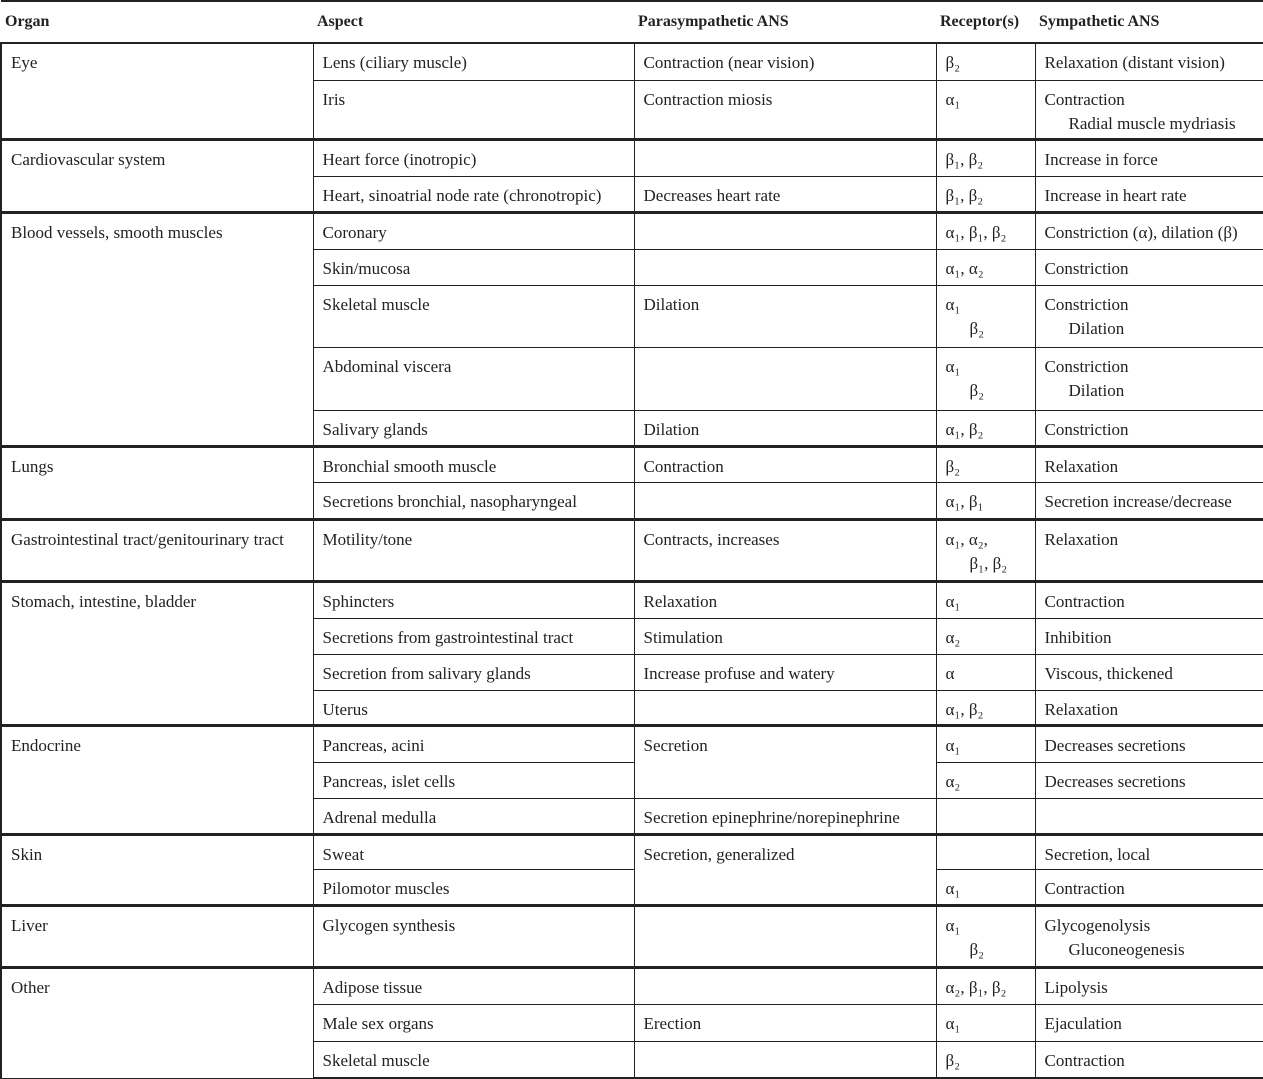  What do you see at coordinates (1083, 1023) in the screenshot?
I see `sympathetic-cell-line: Ejaculation` at bounding box center [1083, 1023].